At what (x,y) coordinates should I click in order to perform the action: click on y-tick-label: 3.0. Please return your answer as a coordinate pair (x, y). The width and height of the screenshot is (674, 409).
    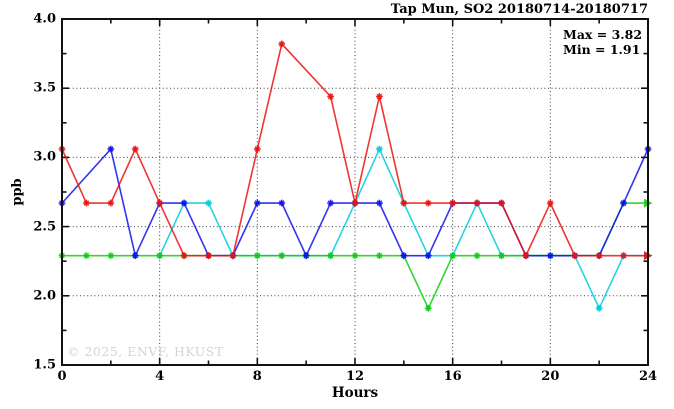
    Looking at the image, I should click on (44, 157).